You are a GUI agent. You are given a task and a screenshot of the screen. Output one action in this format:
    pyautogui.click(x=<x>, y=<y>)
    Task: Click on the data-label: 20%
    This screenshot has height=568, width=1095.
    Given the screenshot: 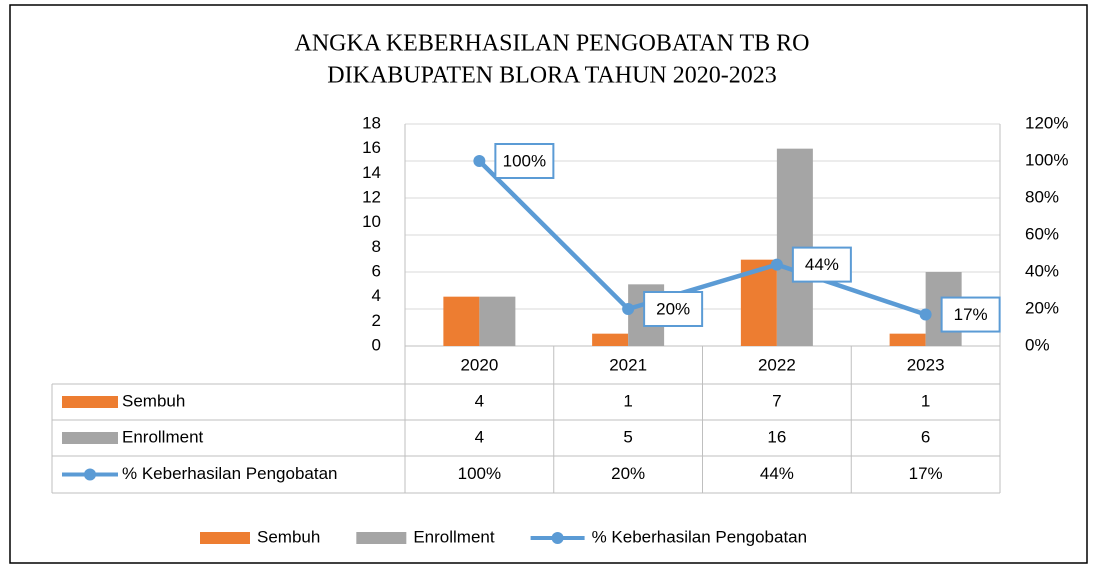 What is the action you would take?
    pyautogui.click(x=673, y=308)
    